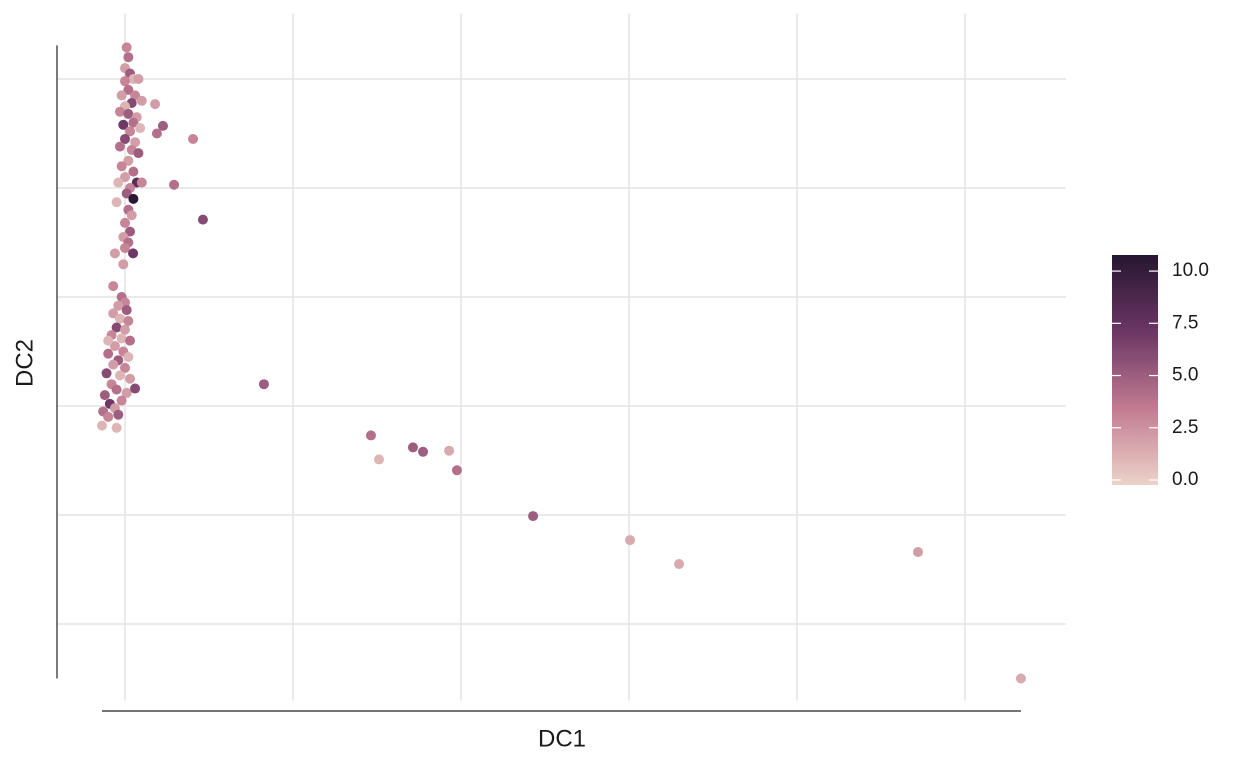  What do you see at coordinates (1185, 375) in the screenshot?
I see `colorbar-tick-label: 5.0` at bounding box center [1185, 375].